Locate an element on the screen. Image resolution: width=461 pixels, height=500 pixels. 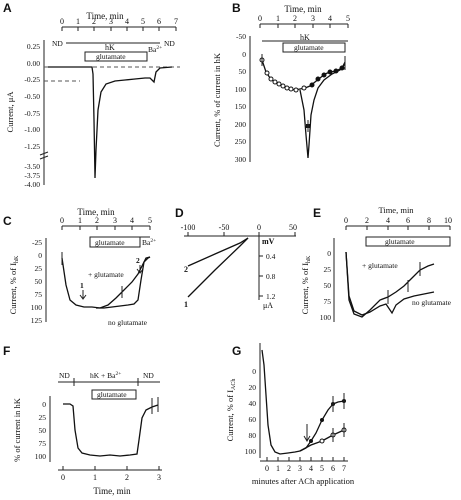
panel-g-yticks: 0 20 40 60 80 100 is located at coordinates (251, 411).